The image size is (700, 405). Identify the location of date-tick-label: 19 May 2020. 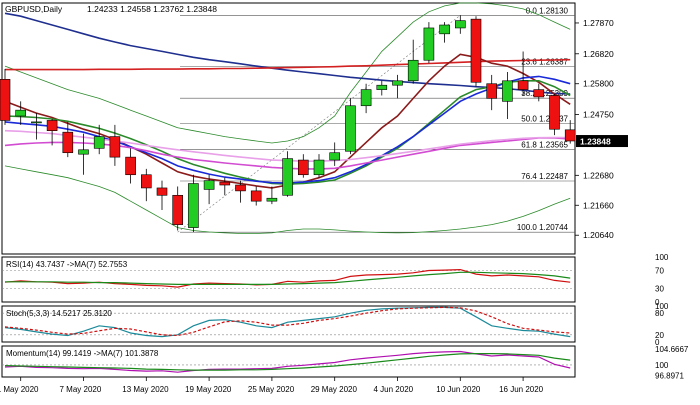
(208, 389).